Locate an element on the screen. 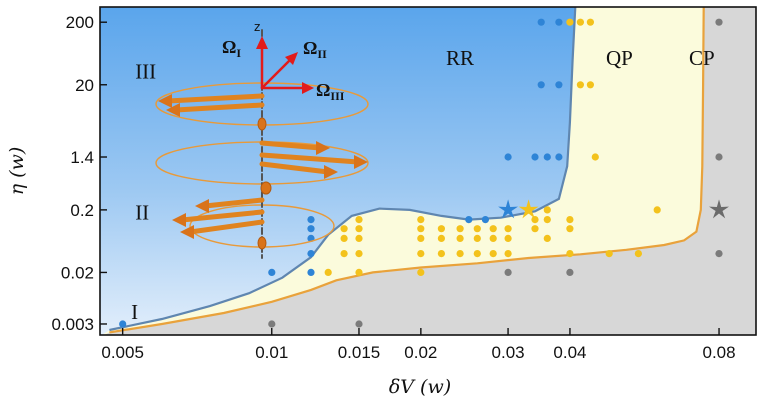 The height and width of the screenshot is (405, 782). y-tick-label-5: 200 is located at coordinates (80, 22).